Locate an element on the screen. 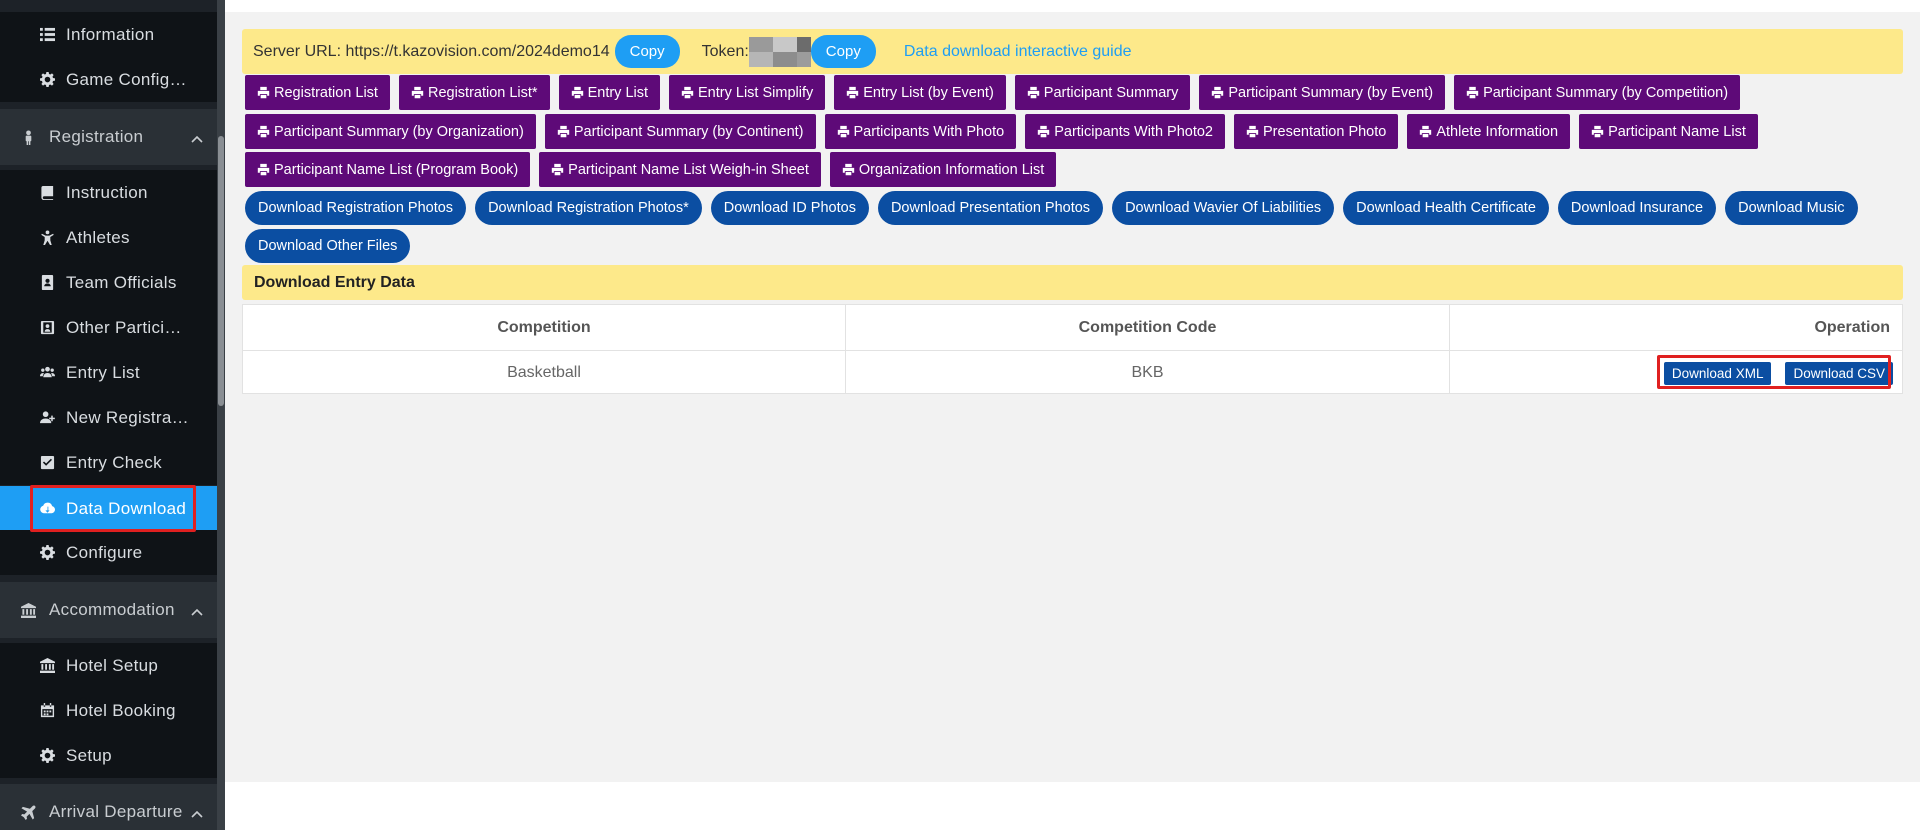  download-health-certificate-button: Download Health Certificate is located at coordinates (1446, 208).